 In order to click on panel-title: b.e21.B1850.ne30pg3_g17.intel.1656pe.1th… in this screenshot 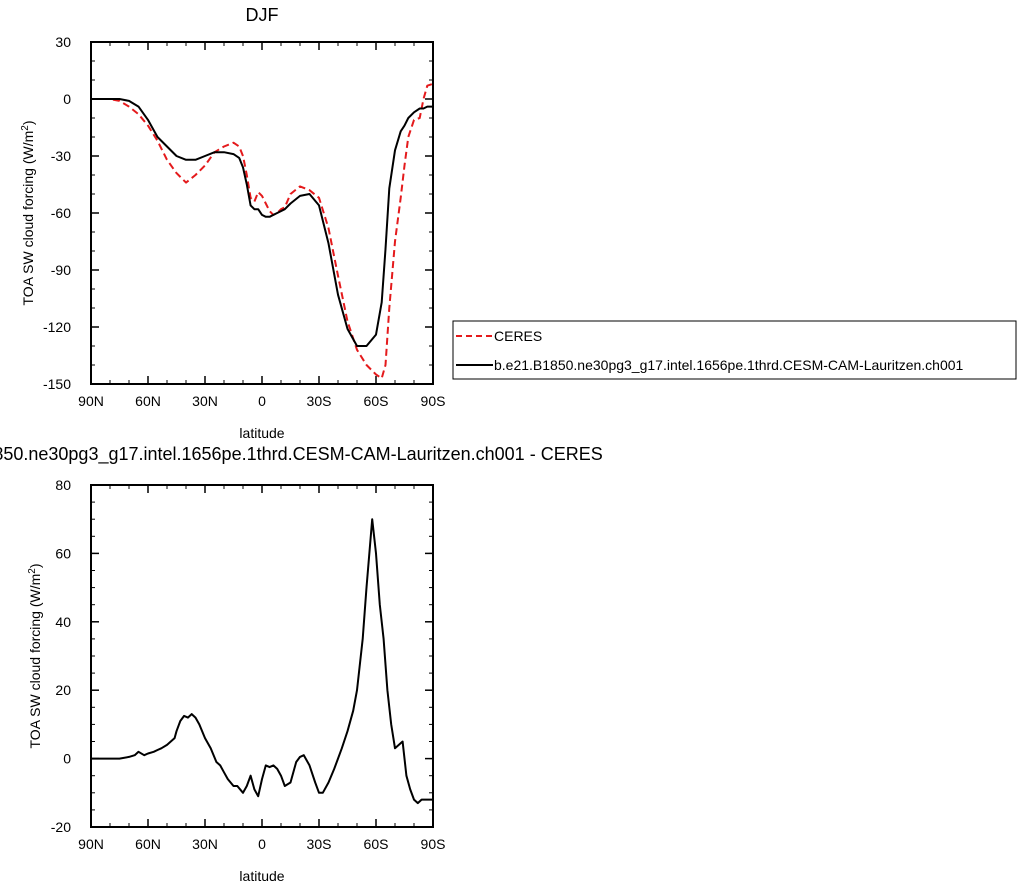, I will do `click(301, 454)`.